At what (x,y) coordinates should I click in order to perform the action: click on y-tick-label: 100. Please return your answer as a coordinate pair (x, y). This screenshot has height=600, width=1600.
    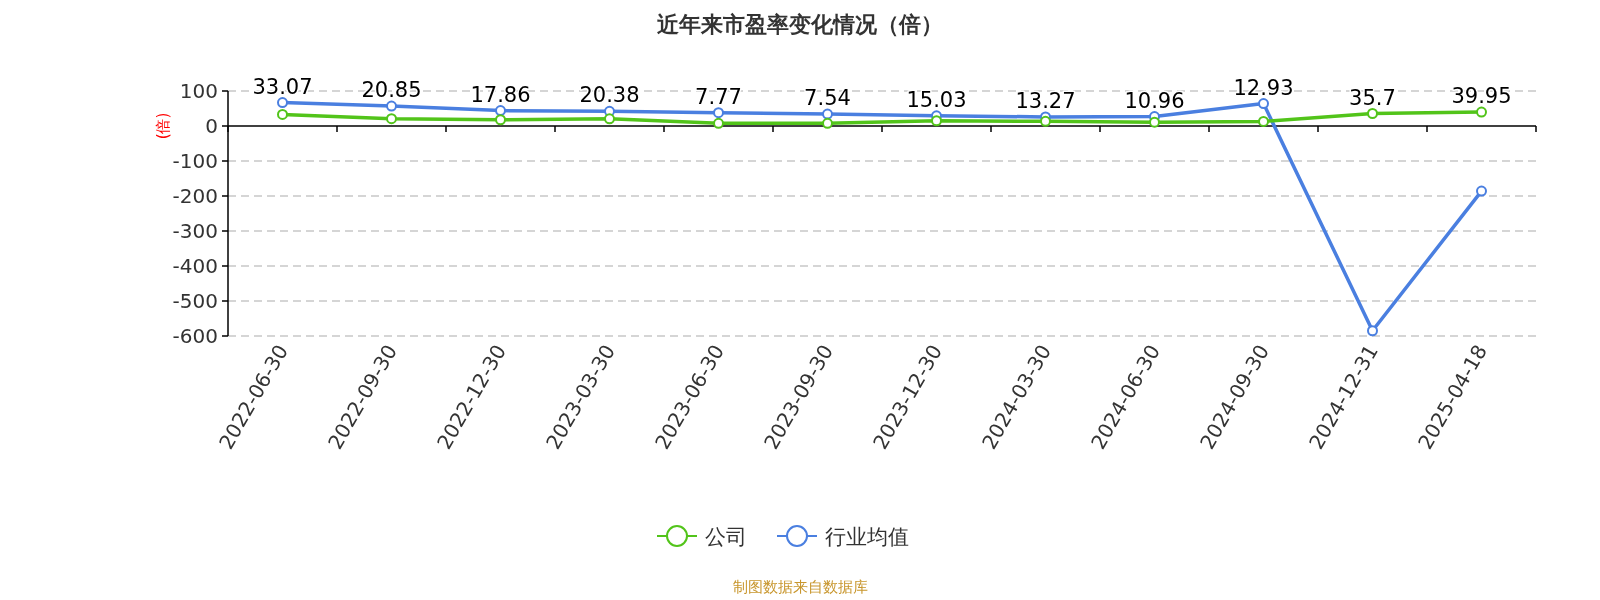
    Looking at the image, I should click on (198, 91).